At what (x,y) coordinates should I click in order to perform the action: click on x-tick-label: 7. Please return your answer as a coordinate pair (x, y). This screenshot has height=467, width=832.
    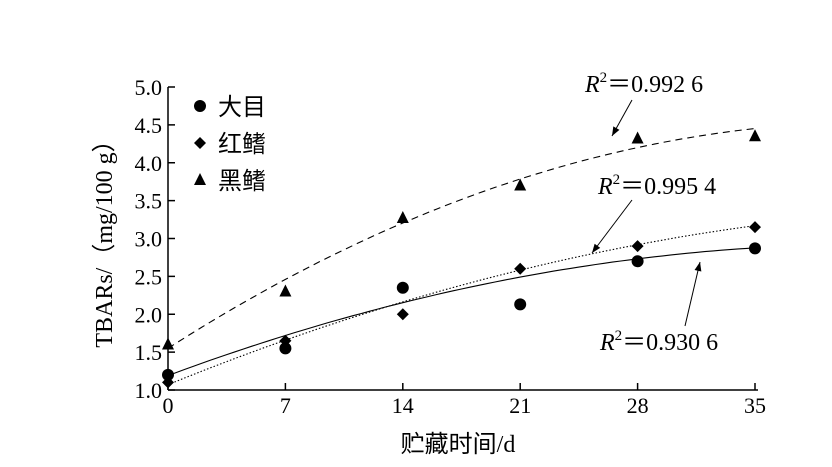
    Looking at the image, I should click on (285, 405).